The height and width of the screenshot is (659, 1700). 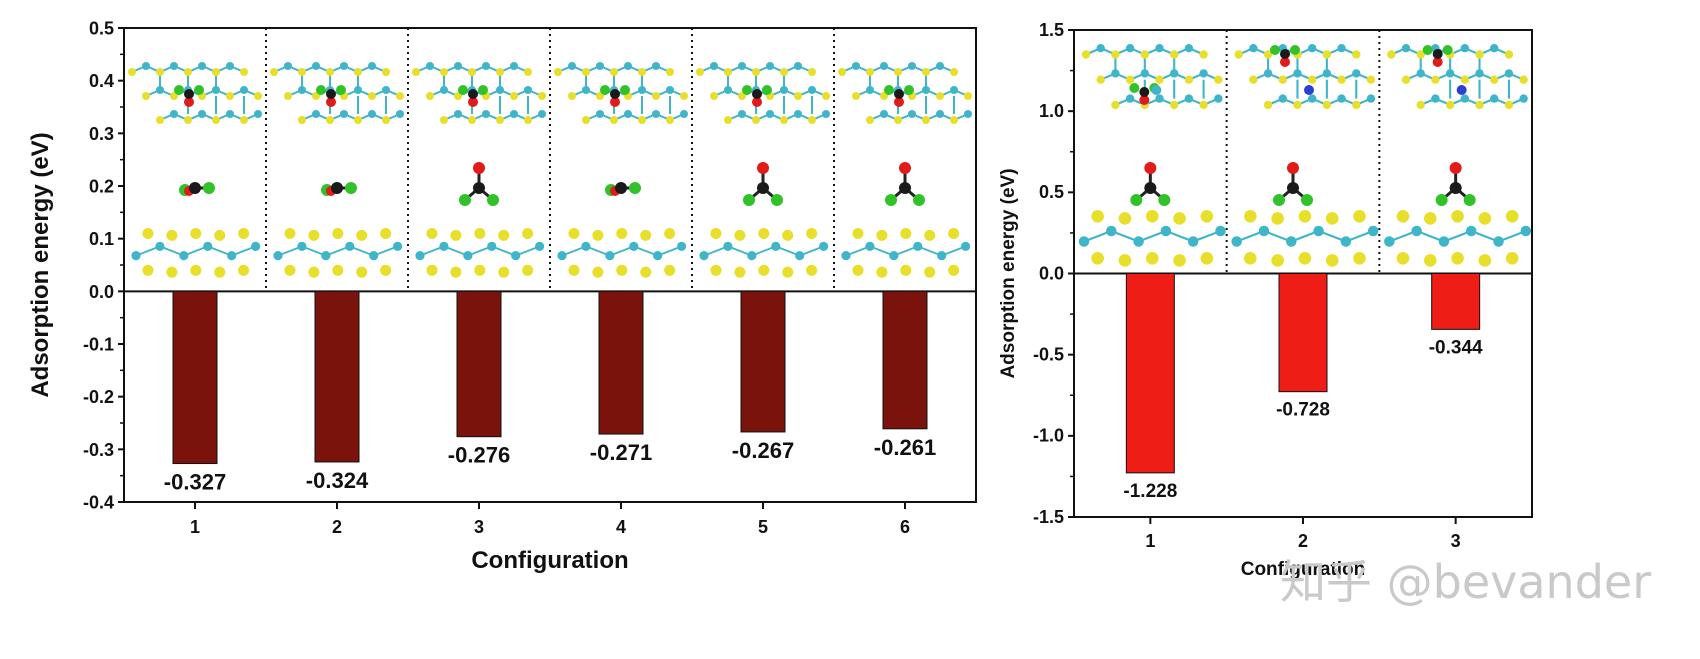 I want to click on y-tick-label: 0.2, so click(x=101, y=186).